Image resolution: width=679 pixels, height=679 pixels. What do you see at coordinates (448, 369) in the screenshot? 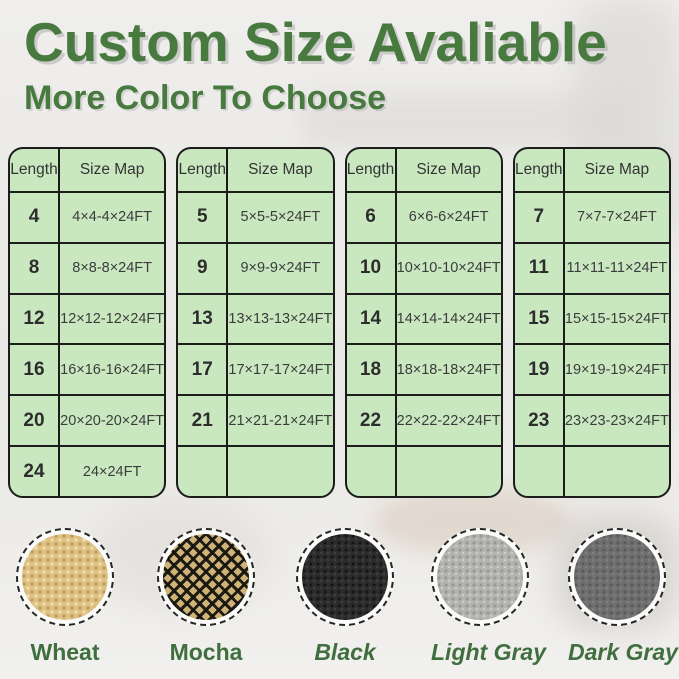
I see `size-map-value: 18×18-18×24FT` at bounding box center [448, 369].